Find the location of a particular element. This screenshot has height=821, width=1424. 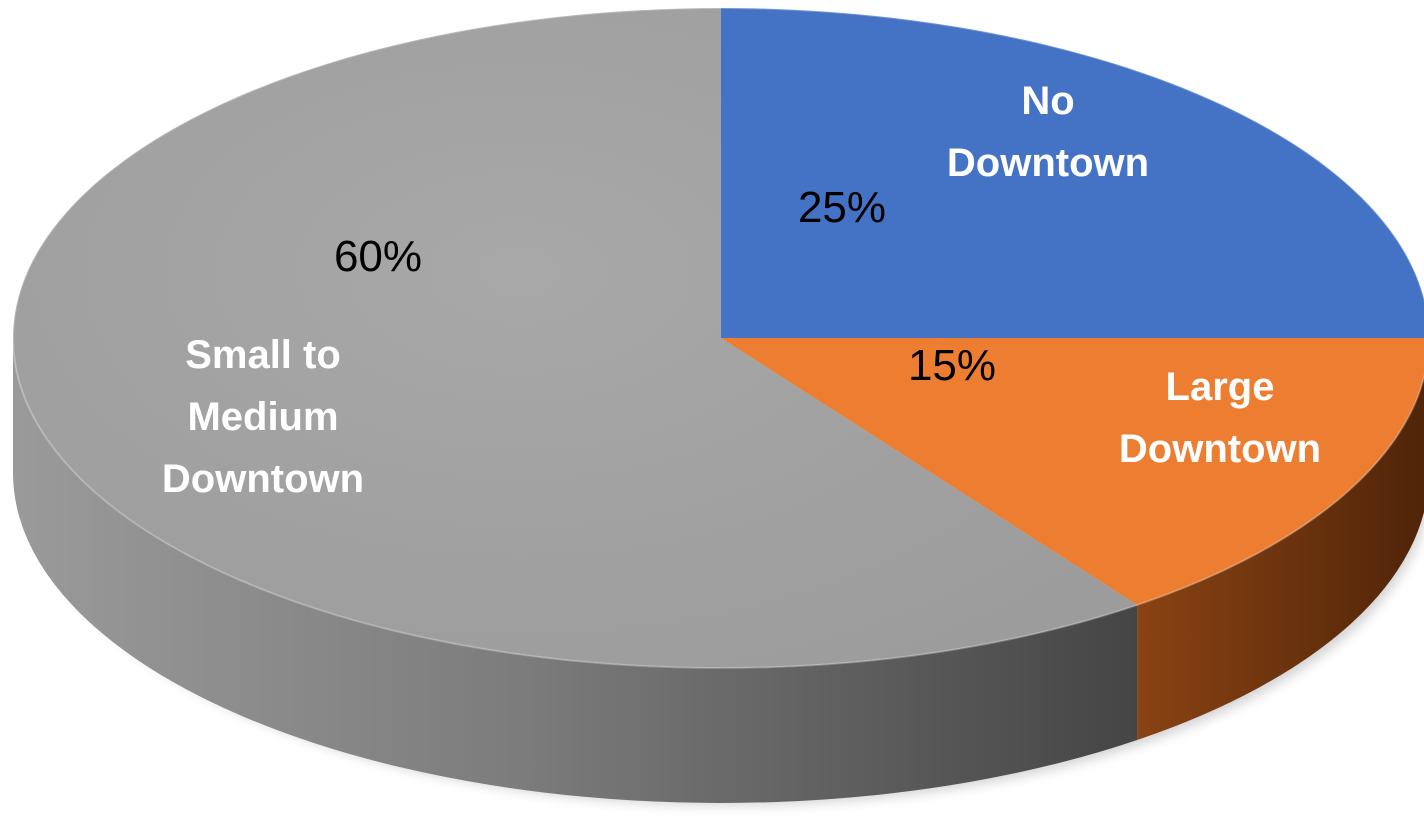

category-label-large-downtown: Large Downtown is located at coordinates (1220, 418).